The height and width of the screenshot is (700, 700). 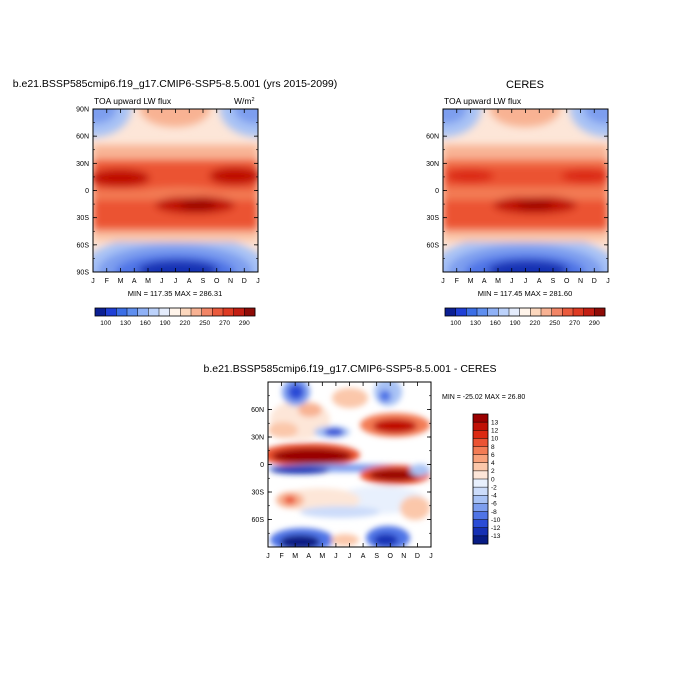 I want to click on panel-diff-x-tick-label: N, so click(x=403, y=556).